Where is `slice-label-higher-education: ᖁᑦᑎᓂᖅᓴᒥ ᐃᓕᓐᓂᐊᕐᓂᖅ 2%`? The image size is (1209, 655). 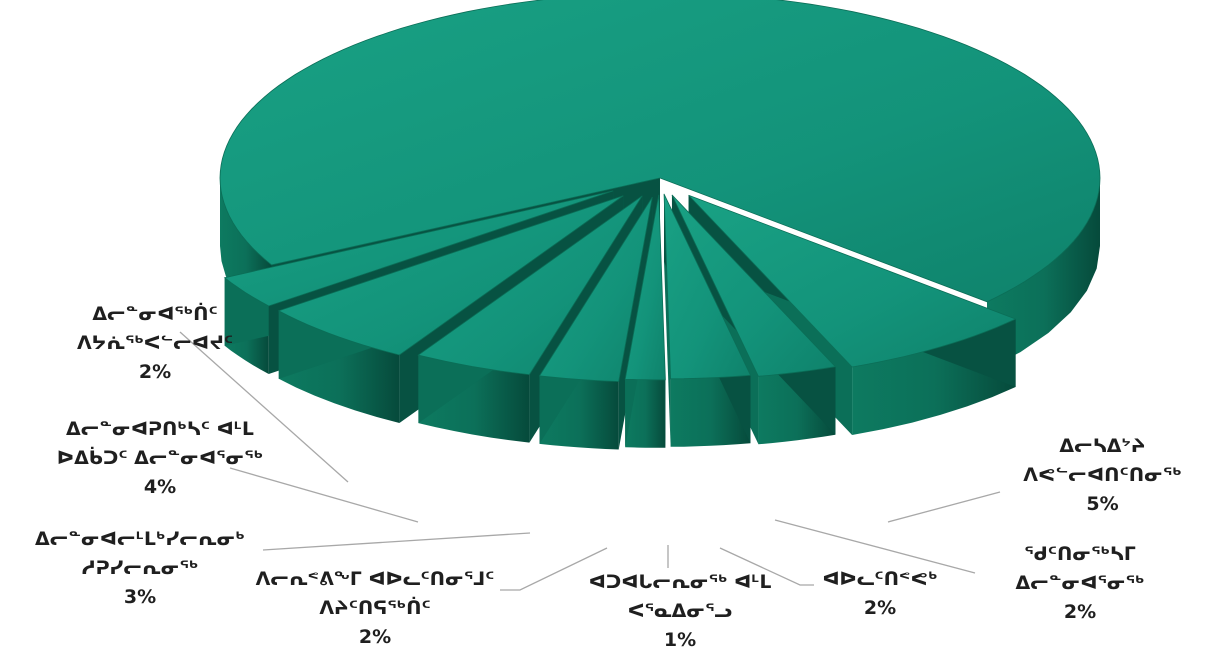
slice-label-higher-education: ᖁᑦᑎᓂᖅᓴᒥ ᐃᓕᓐᓂᐊᕐᓂᖅ 2% is located at coordinates (1080, 583).